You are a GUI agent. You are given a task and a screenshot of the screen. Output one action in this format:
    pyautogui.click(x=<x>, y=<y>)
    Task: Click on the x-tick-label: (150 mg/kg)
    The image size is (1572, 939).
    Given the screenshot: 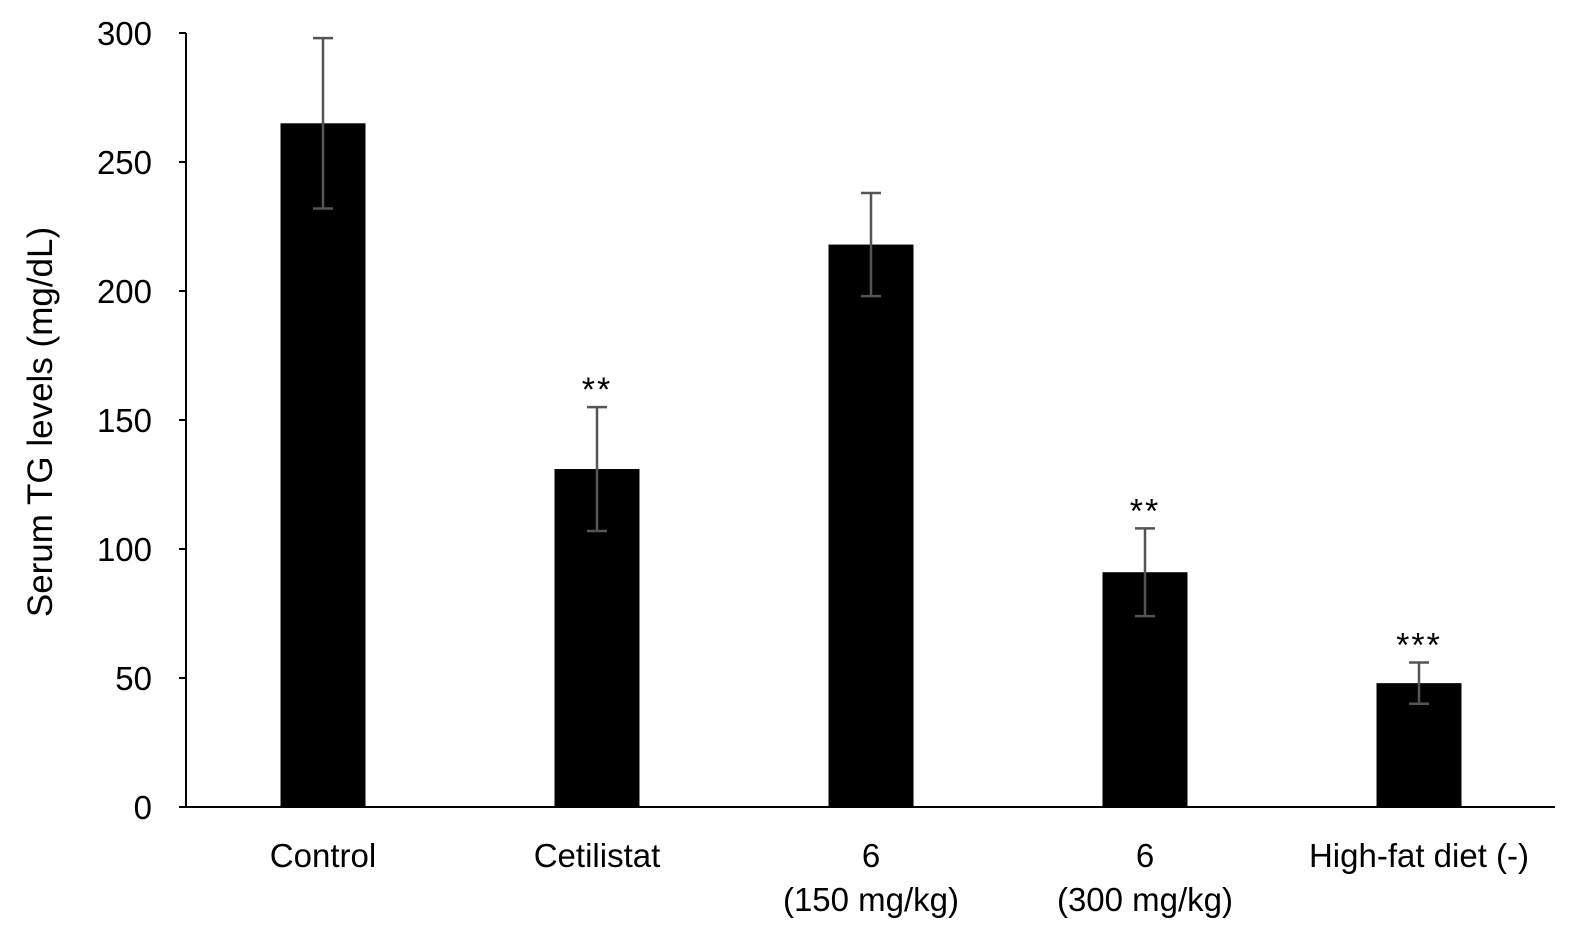 What is the action you would take?
    pyautogui.click(x=871, y=899)
    